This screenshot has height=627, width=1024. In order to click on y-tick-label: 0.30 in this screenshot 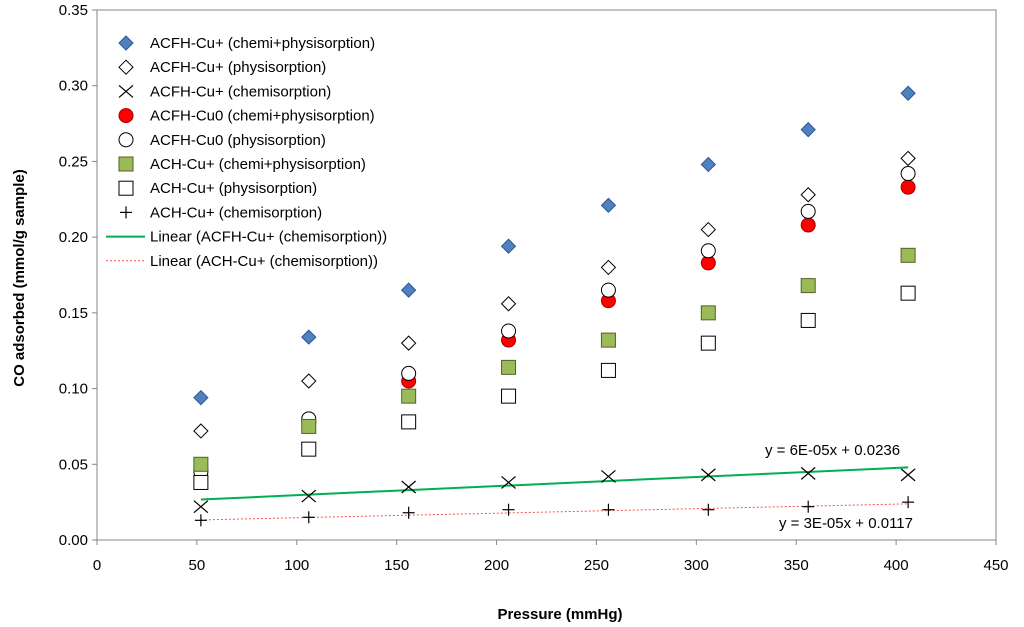, I will do `click(73, 86)`.